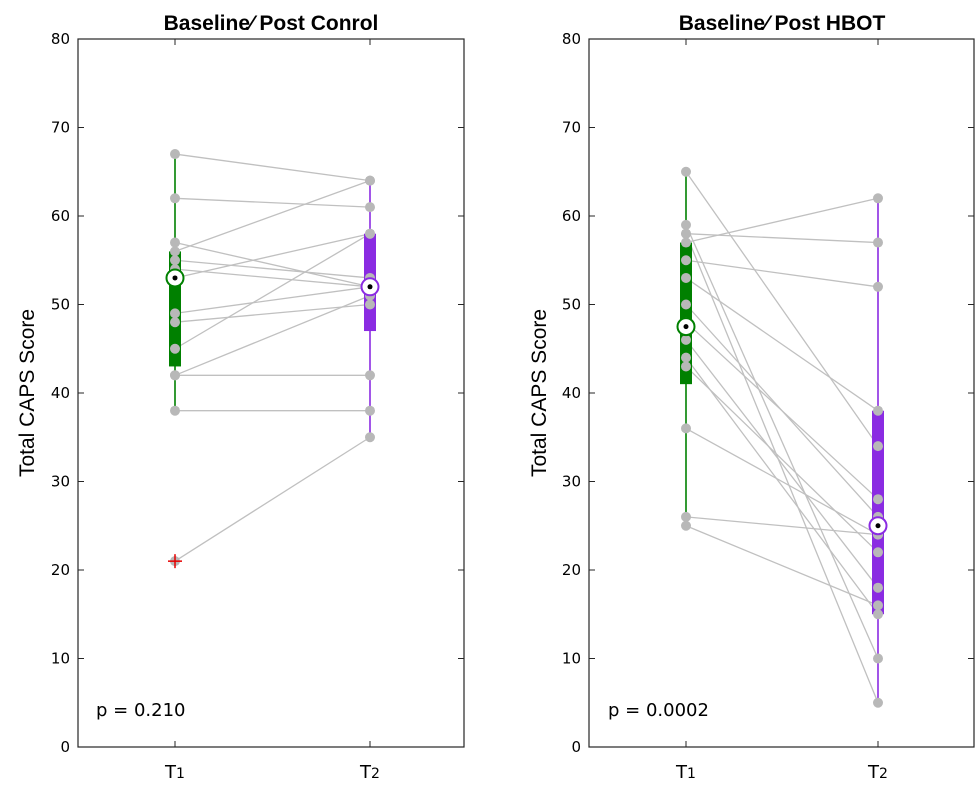  I want to click on chart-title: Baseline⁄ Post Conrol, so click(271, 23).